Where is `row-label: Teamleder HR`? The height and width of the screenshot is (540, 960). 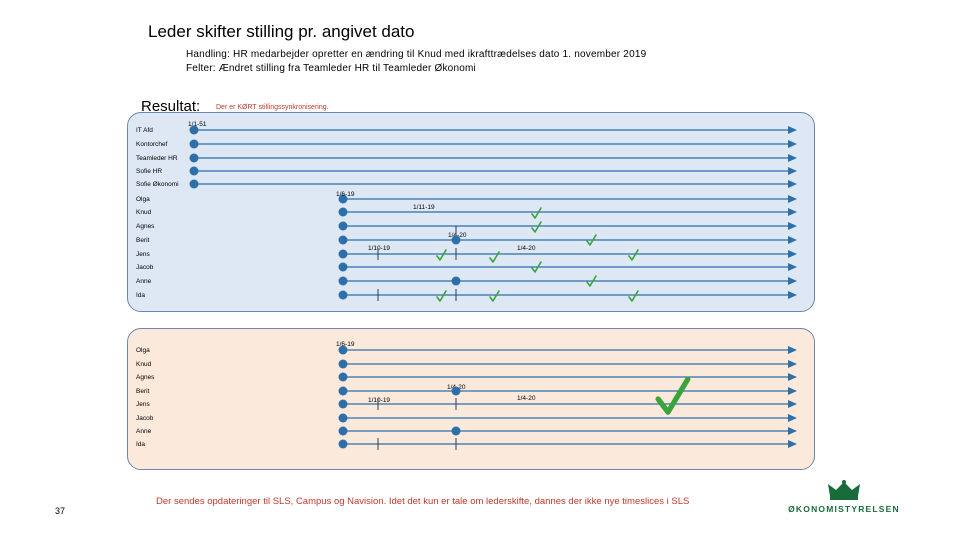 row-label: Teamleder HR is located at coordinates (157, 158).